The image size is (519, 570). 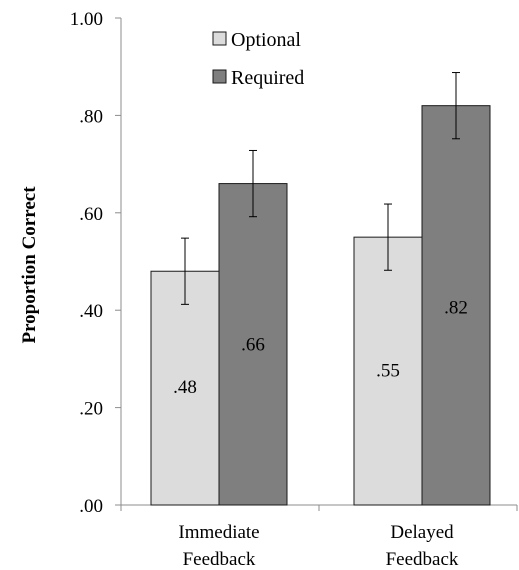 I want to click on bar-optional, so click(x=185, y=388).